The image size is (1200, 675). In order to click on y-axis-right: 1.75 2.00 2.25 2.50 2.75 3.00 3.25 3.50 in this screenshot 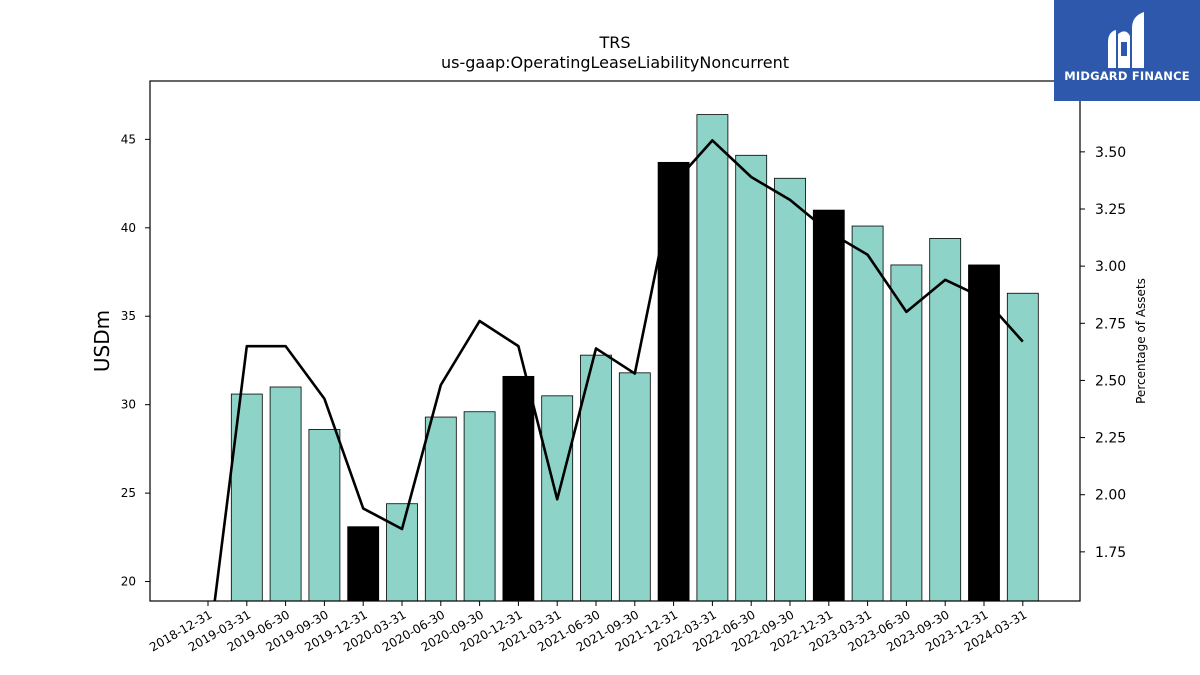, I will do `click(1103, 353)`.